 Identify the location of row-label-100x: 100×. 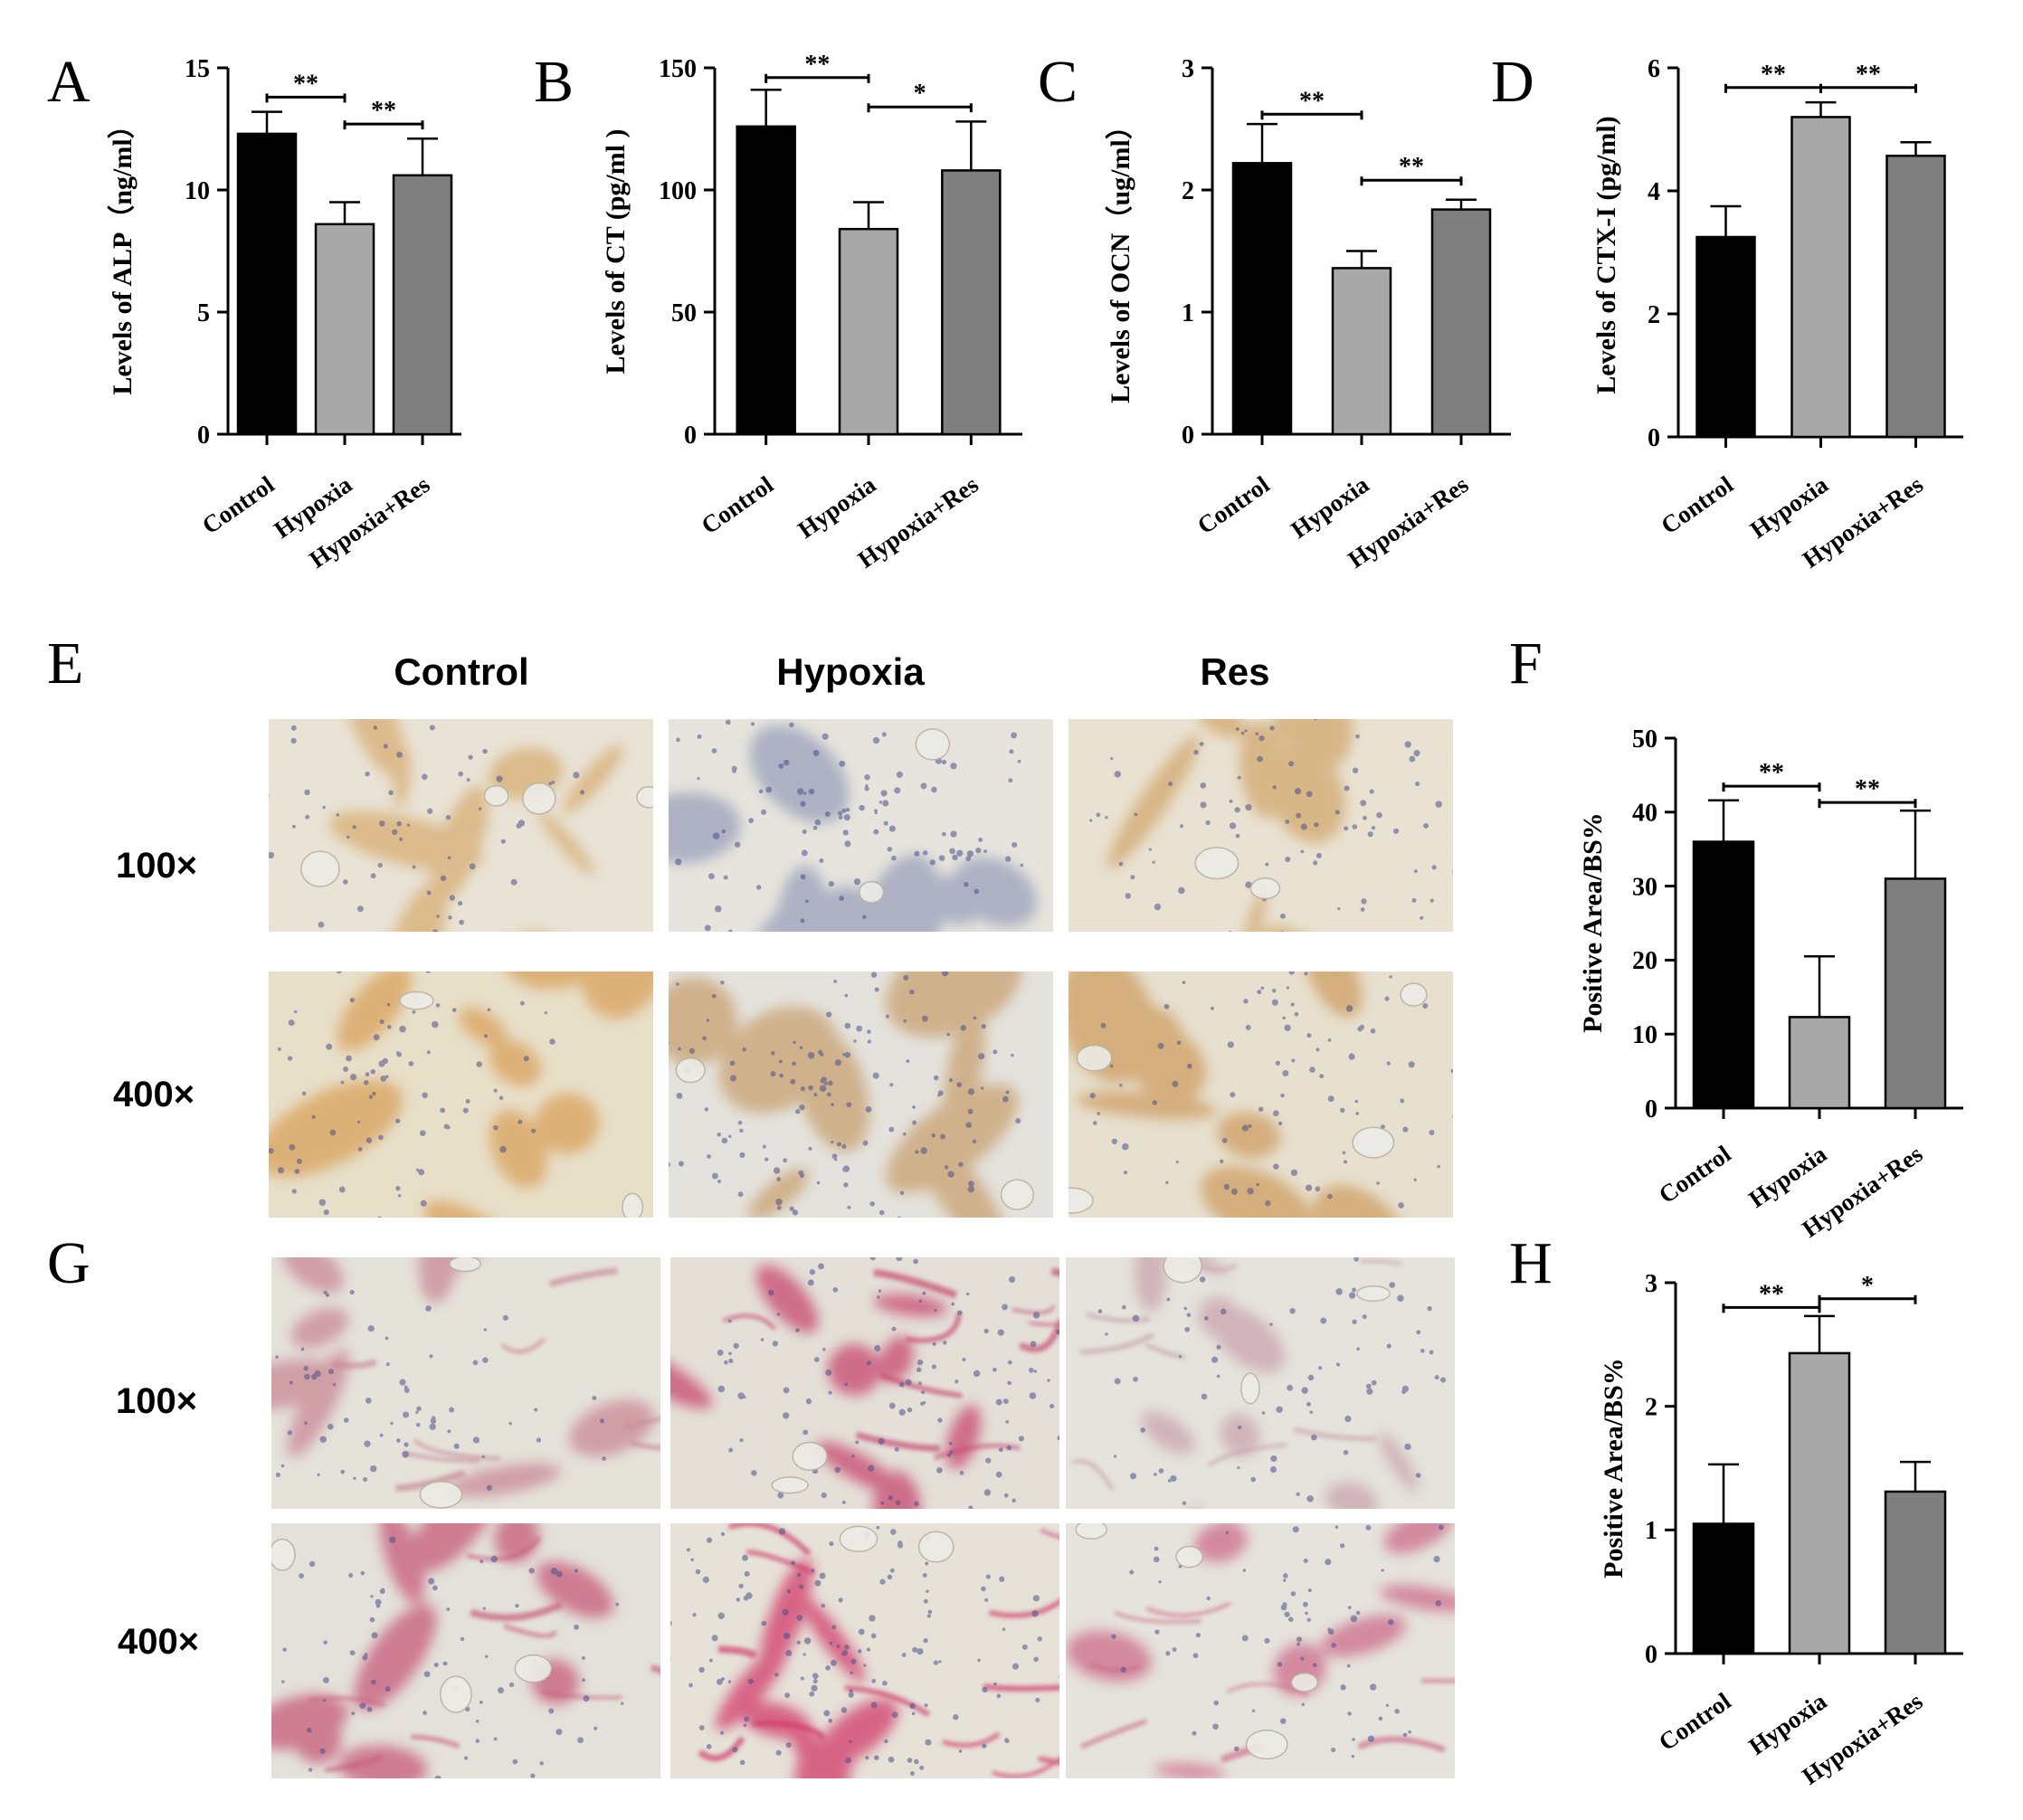
(156, 1401).